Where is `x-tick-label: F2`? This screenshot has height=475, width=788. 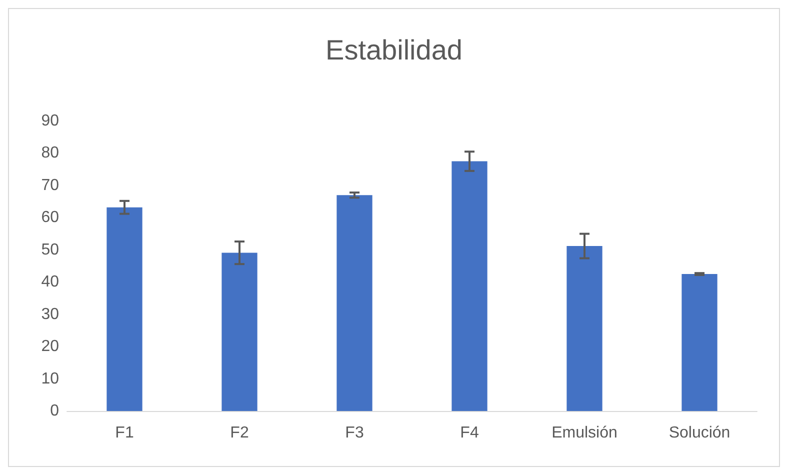 x-tick-label: F2 is located at coordinates (239, 433).